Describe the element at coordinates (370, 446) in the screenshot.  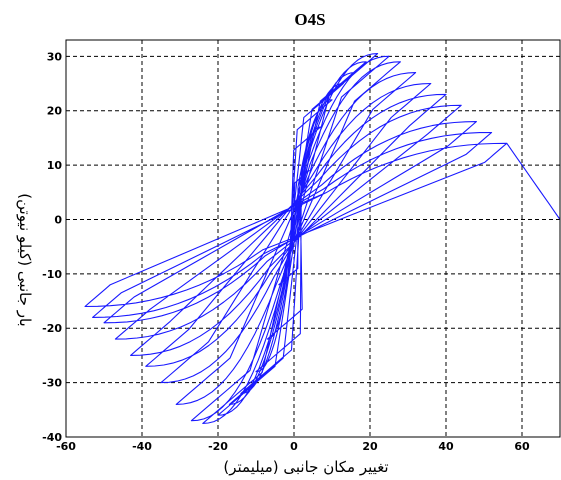
I see `x-tick-label: 20` at that location.